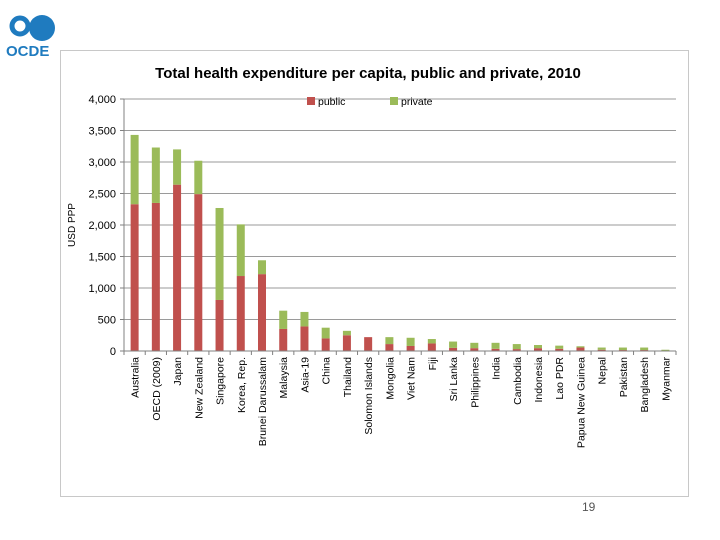 This screenshot has width=720, height=540. Describe the element at coordinates (454, 379) in the screenshot. I see `x-tick-label: Sri Lanka` at that location.